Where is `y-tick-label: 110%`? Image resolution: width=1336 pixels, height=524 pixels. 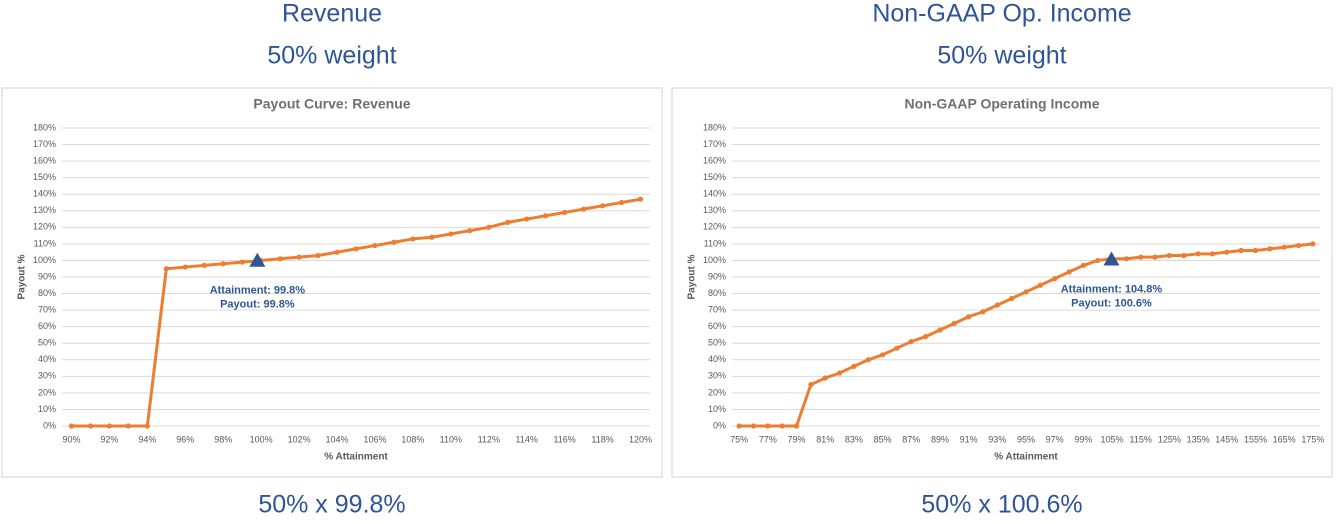
y-tick-label: 110% is located at coordinates (45, 243).